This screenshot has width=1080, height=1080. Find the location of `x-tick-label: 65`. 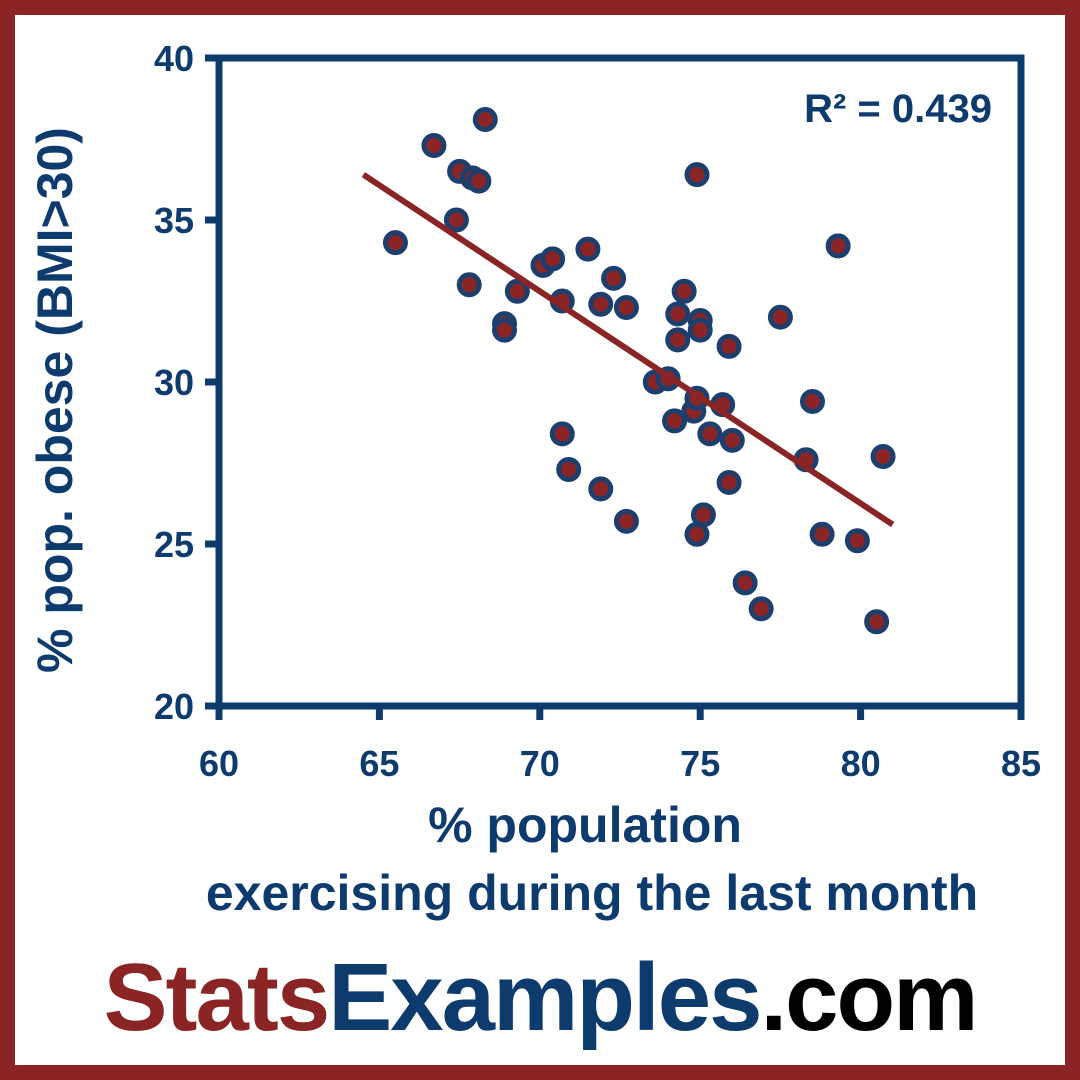

x-tick-label: 65 is located at coordinates (379, 763).